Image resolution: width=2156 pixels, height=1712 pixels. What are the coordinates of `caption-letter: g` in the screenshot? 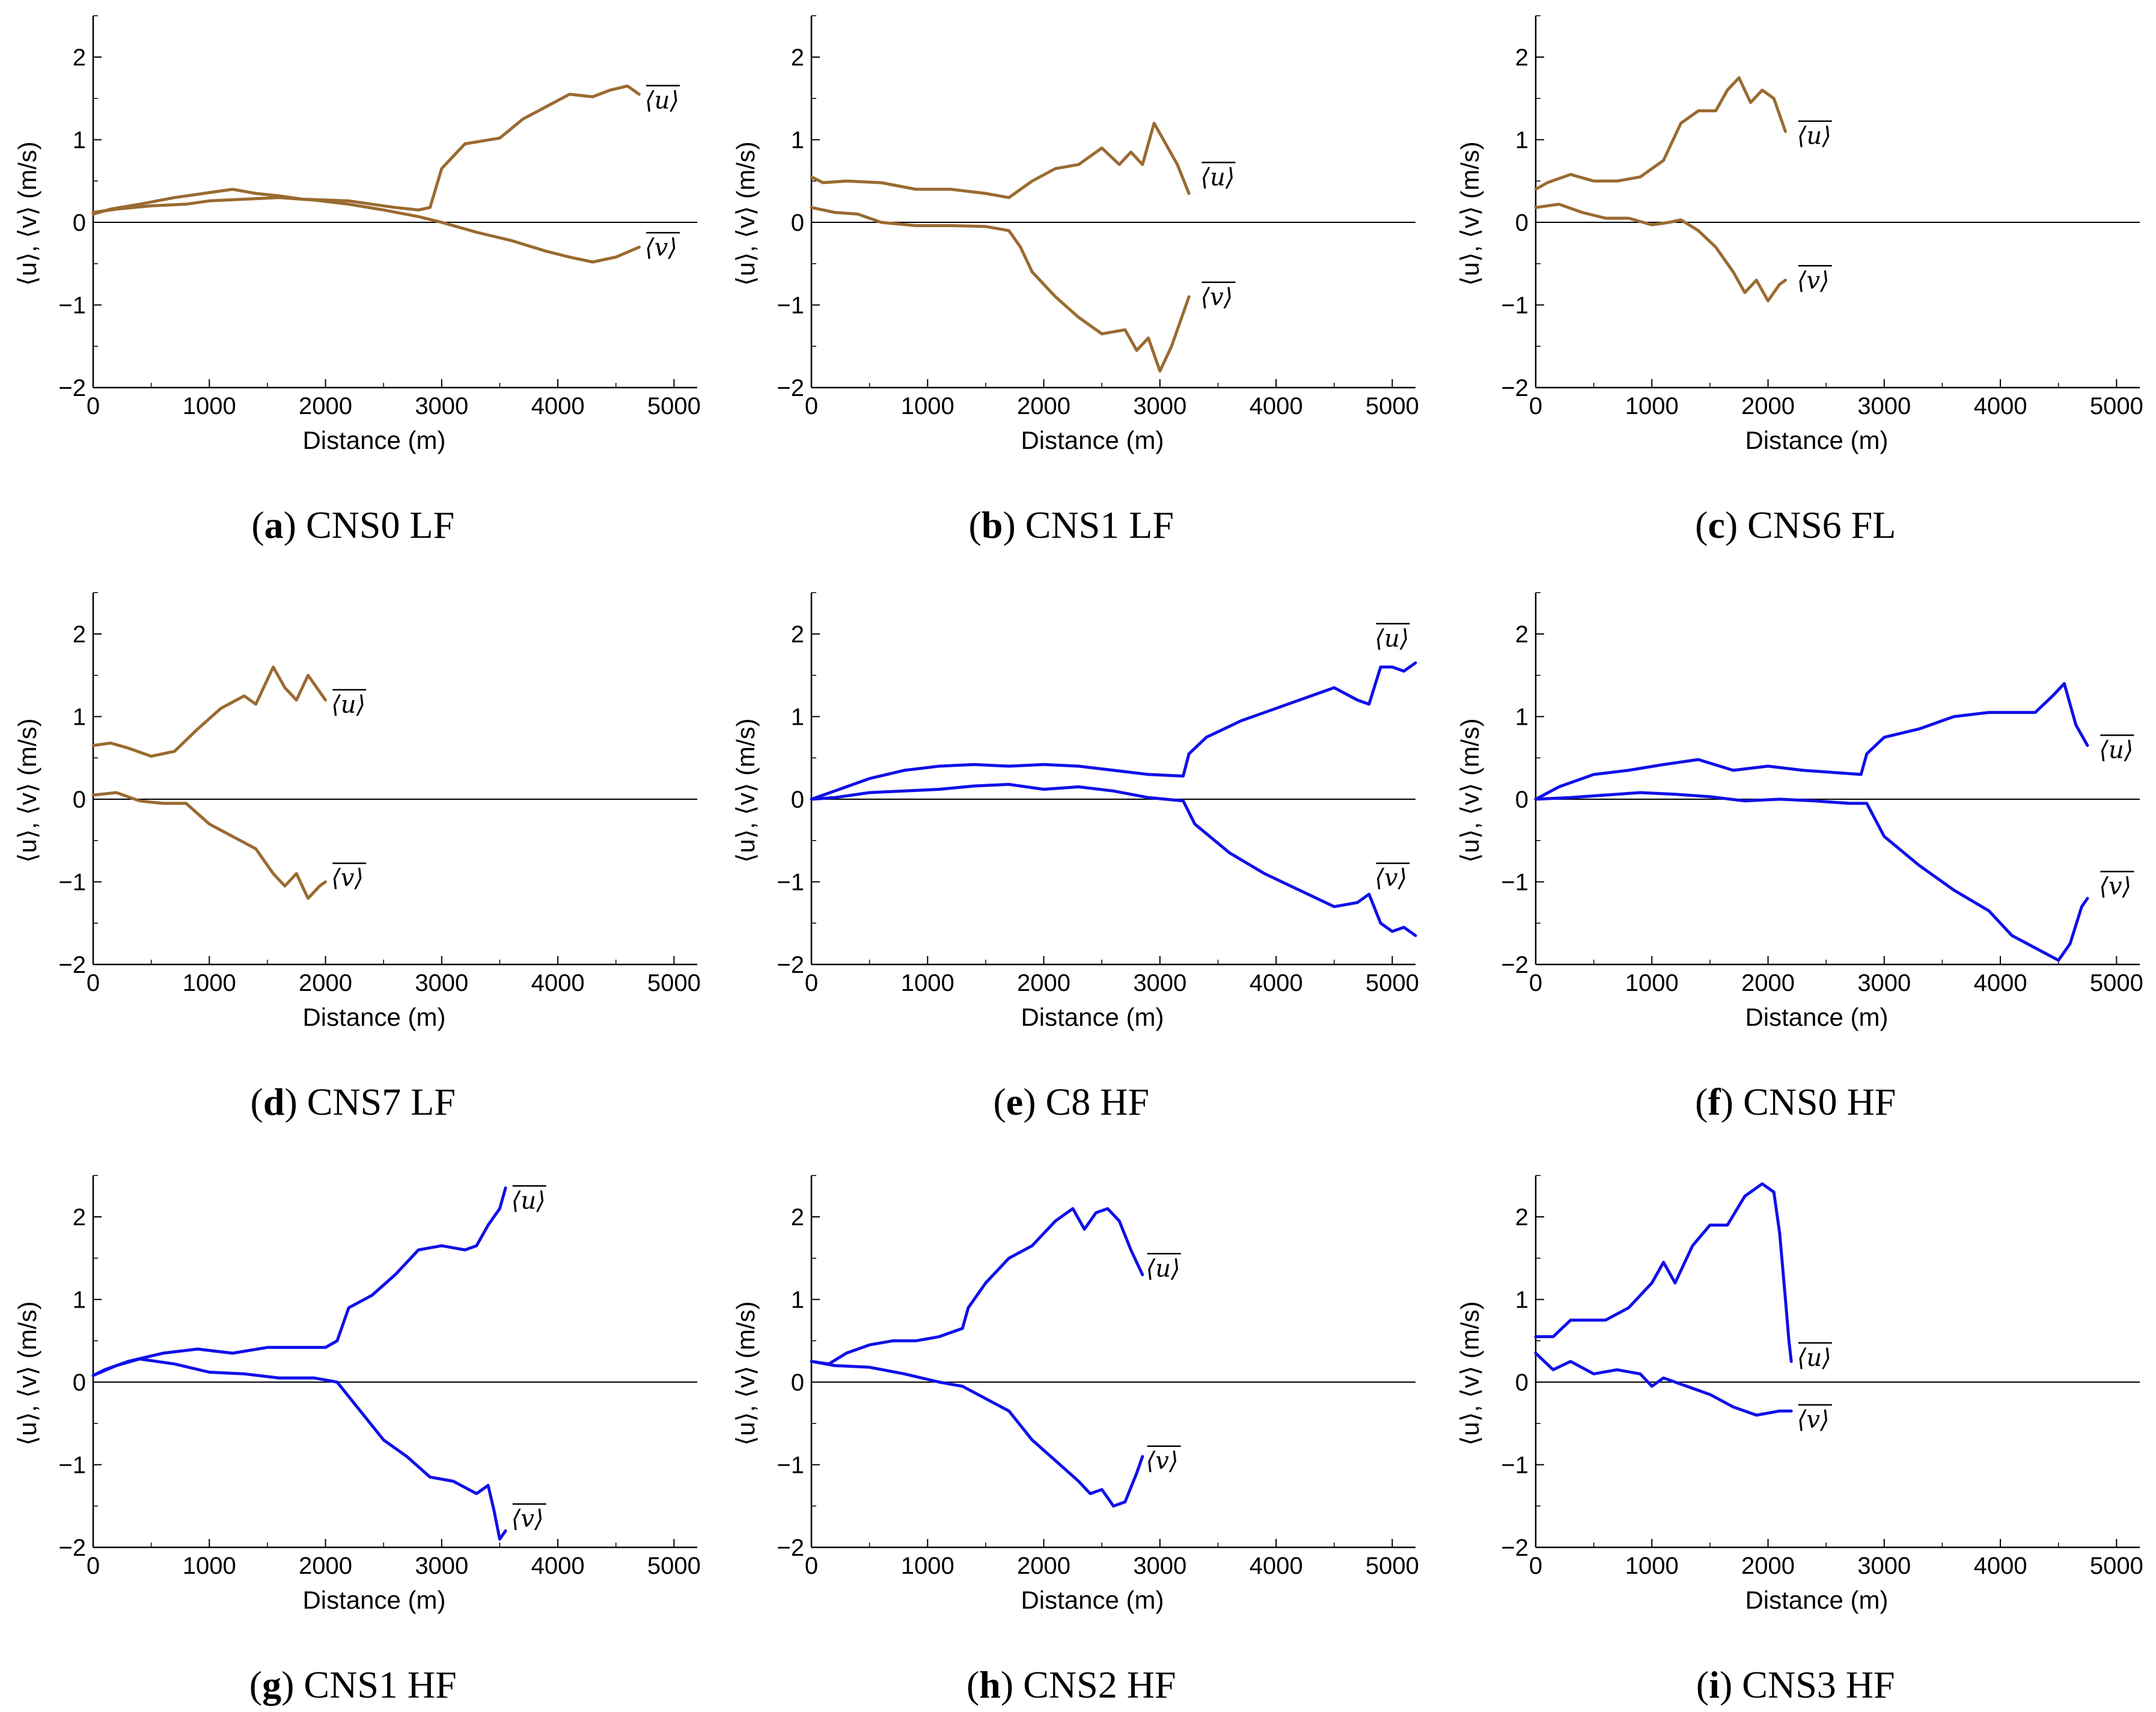 It's located at (271, 1684).